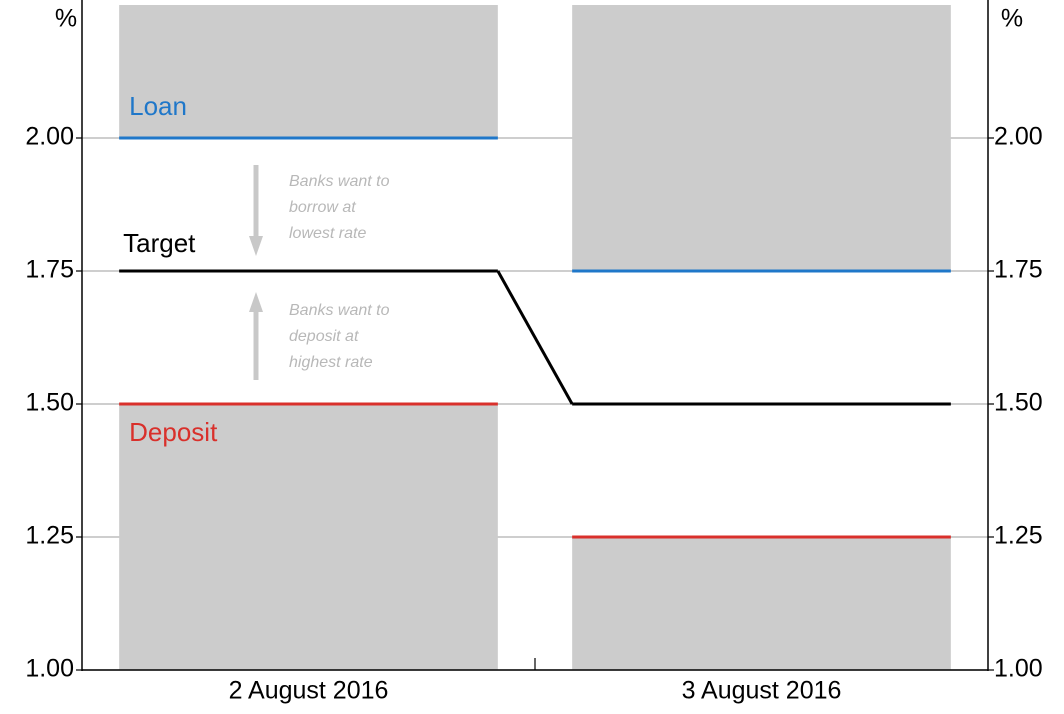 Image resolution: width=1064 pixels, height=714 pixels. Describe the element at coordinates (49, 536) in the screenshot. I see `y-tick-label: 1.25` at that location.